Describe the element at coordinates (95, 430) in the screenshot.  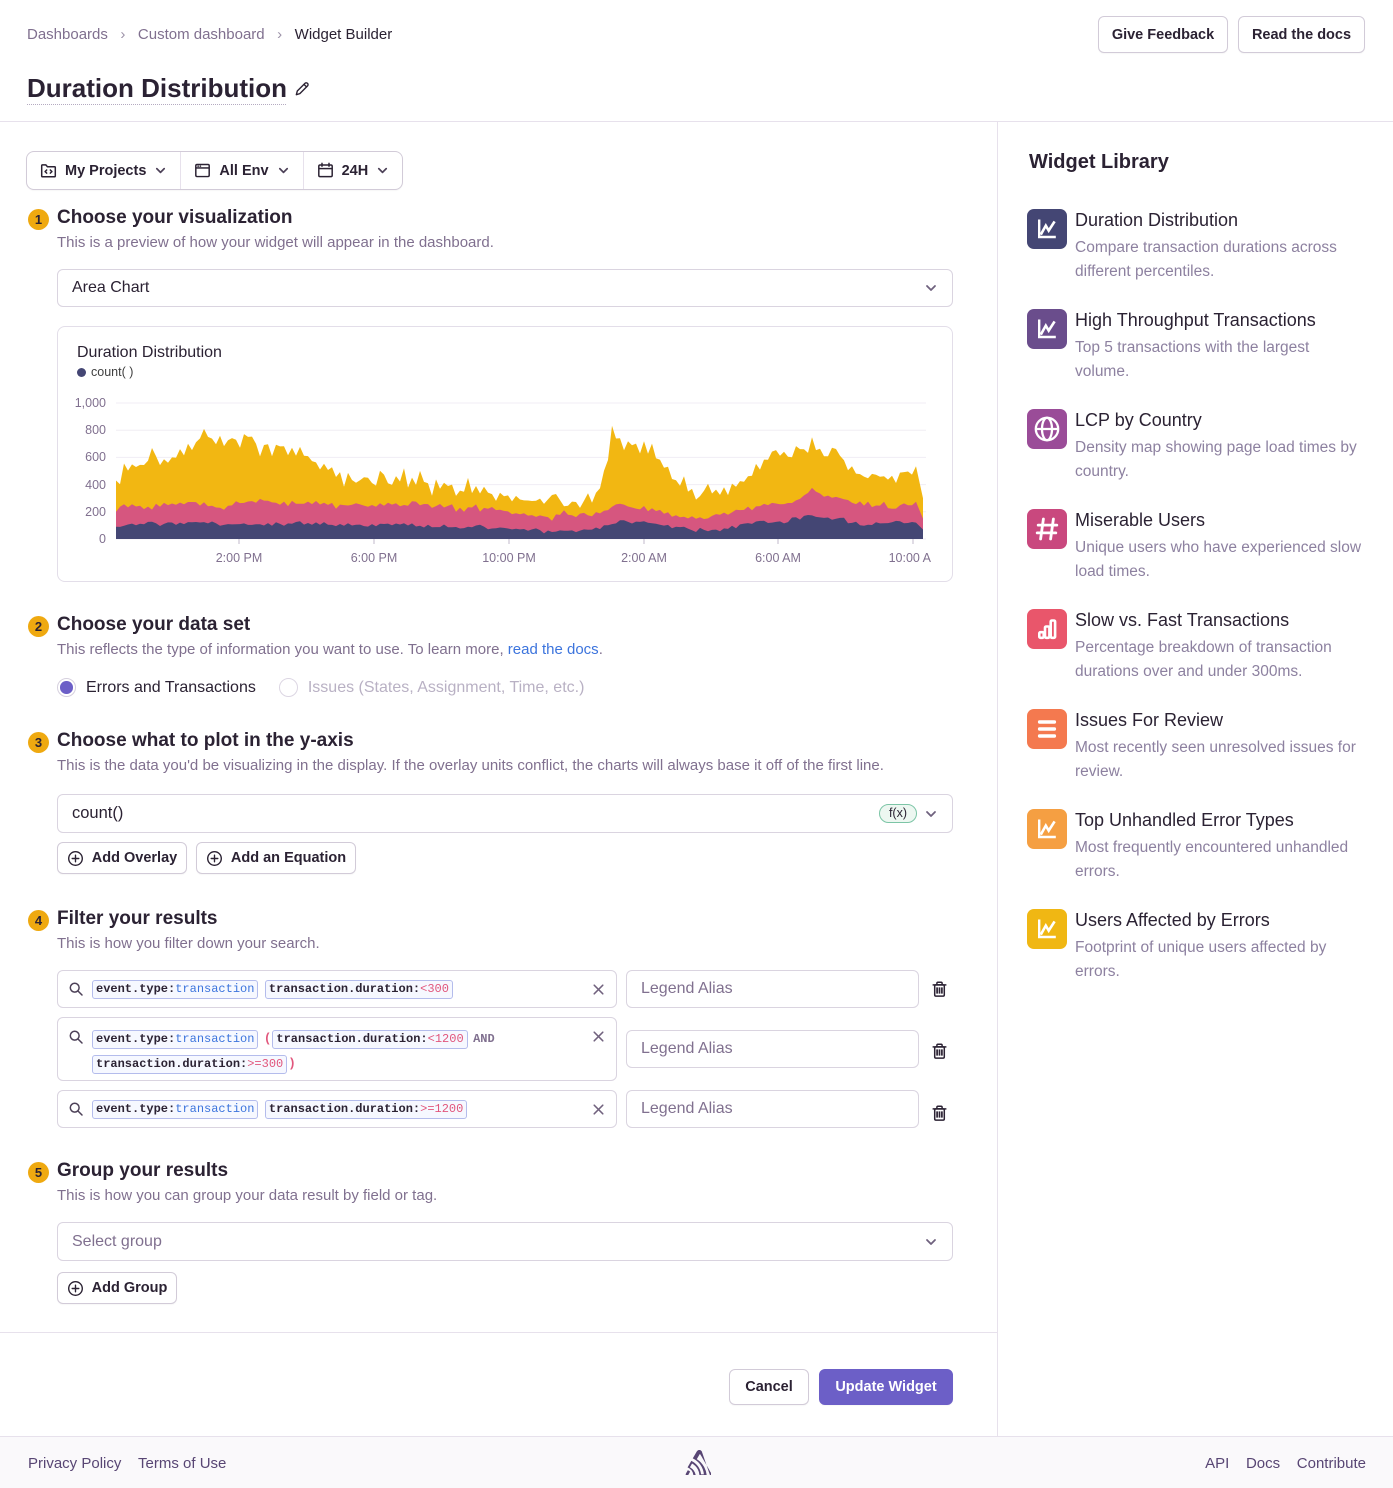
I see `svg-text: 800` at that location.